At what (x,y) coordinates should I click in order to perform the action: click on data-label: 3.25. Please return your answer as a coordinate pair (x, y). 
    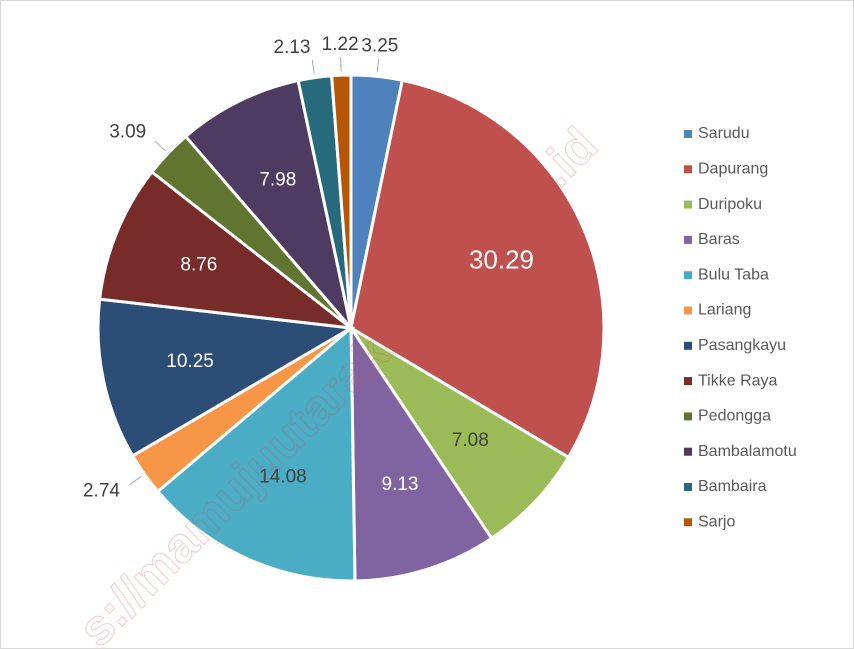
    Looking at the image, I should click on (379, 45).